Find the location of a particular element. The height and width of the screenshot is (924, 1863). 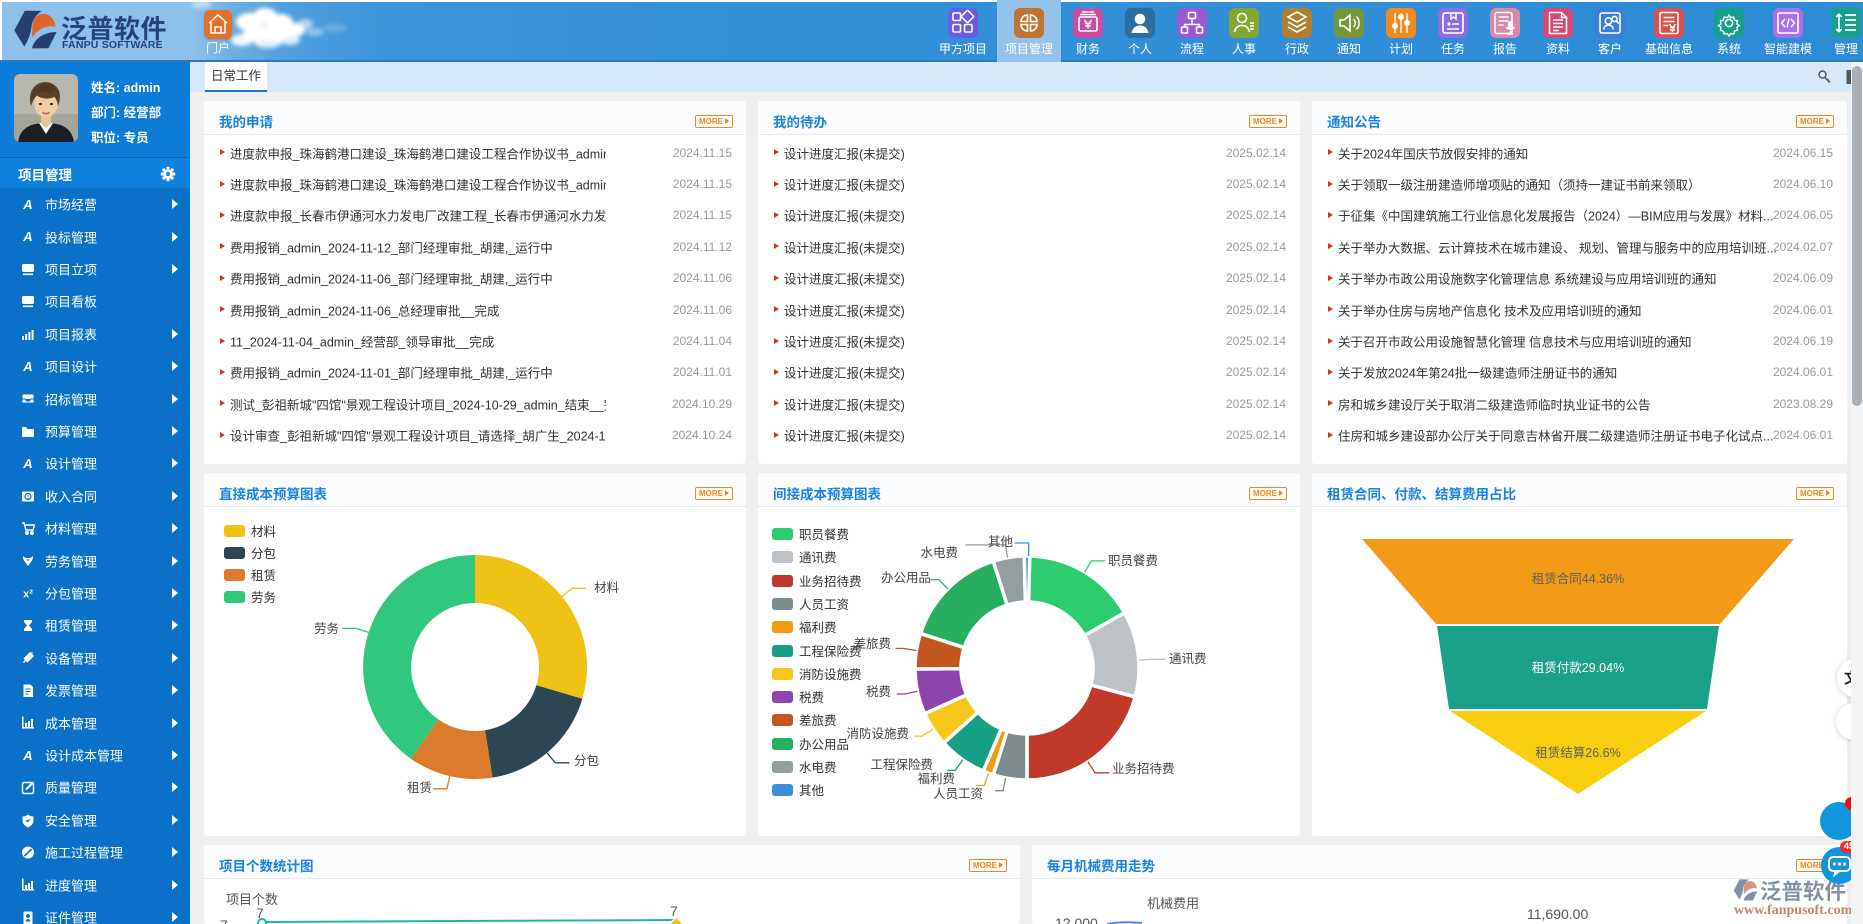

svg-text: 税费 is located at coordinates (878, 692).